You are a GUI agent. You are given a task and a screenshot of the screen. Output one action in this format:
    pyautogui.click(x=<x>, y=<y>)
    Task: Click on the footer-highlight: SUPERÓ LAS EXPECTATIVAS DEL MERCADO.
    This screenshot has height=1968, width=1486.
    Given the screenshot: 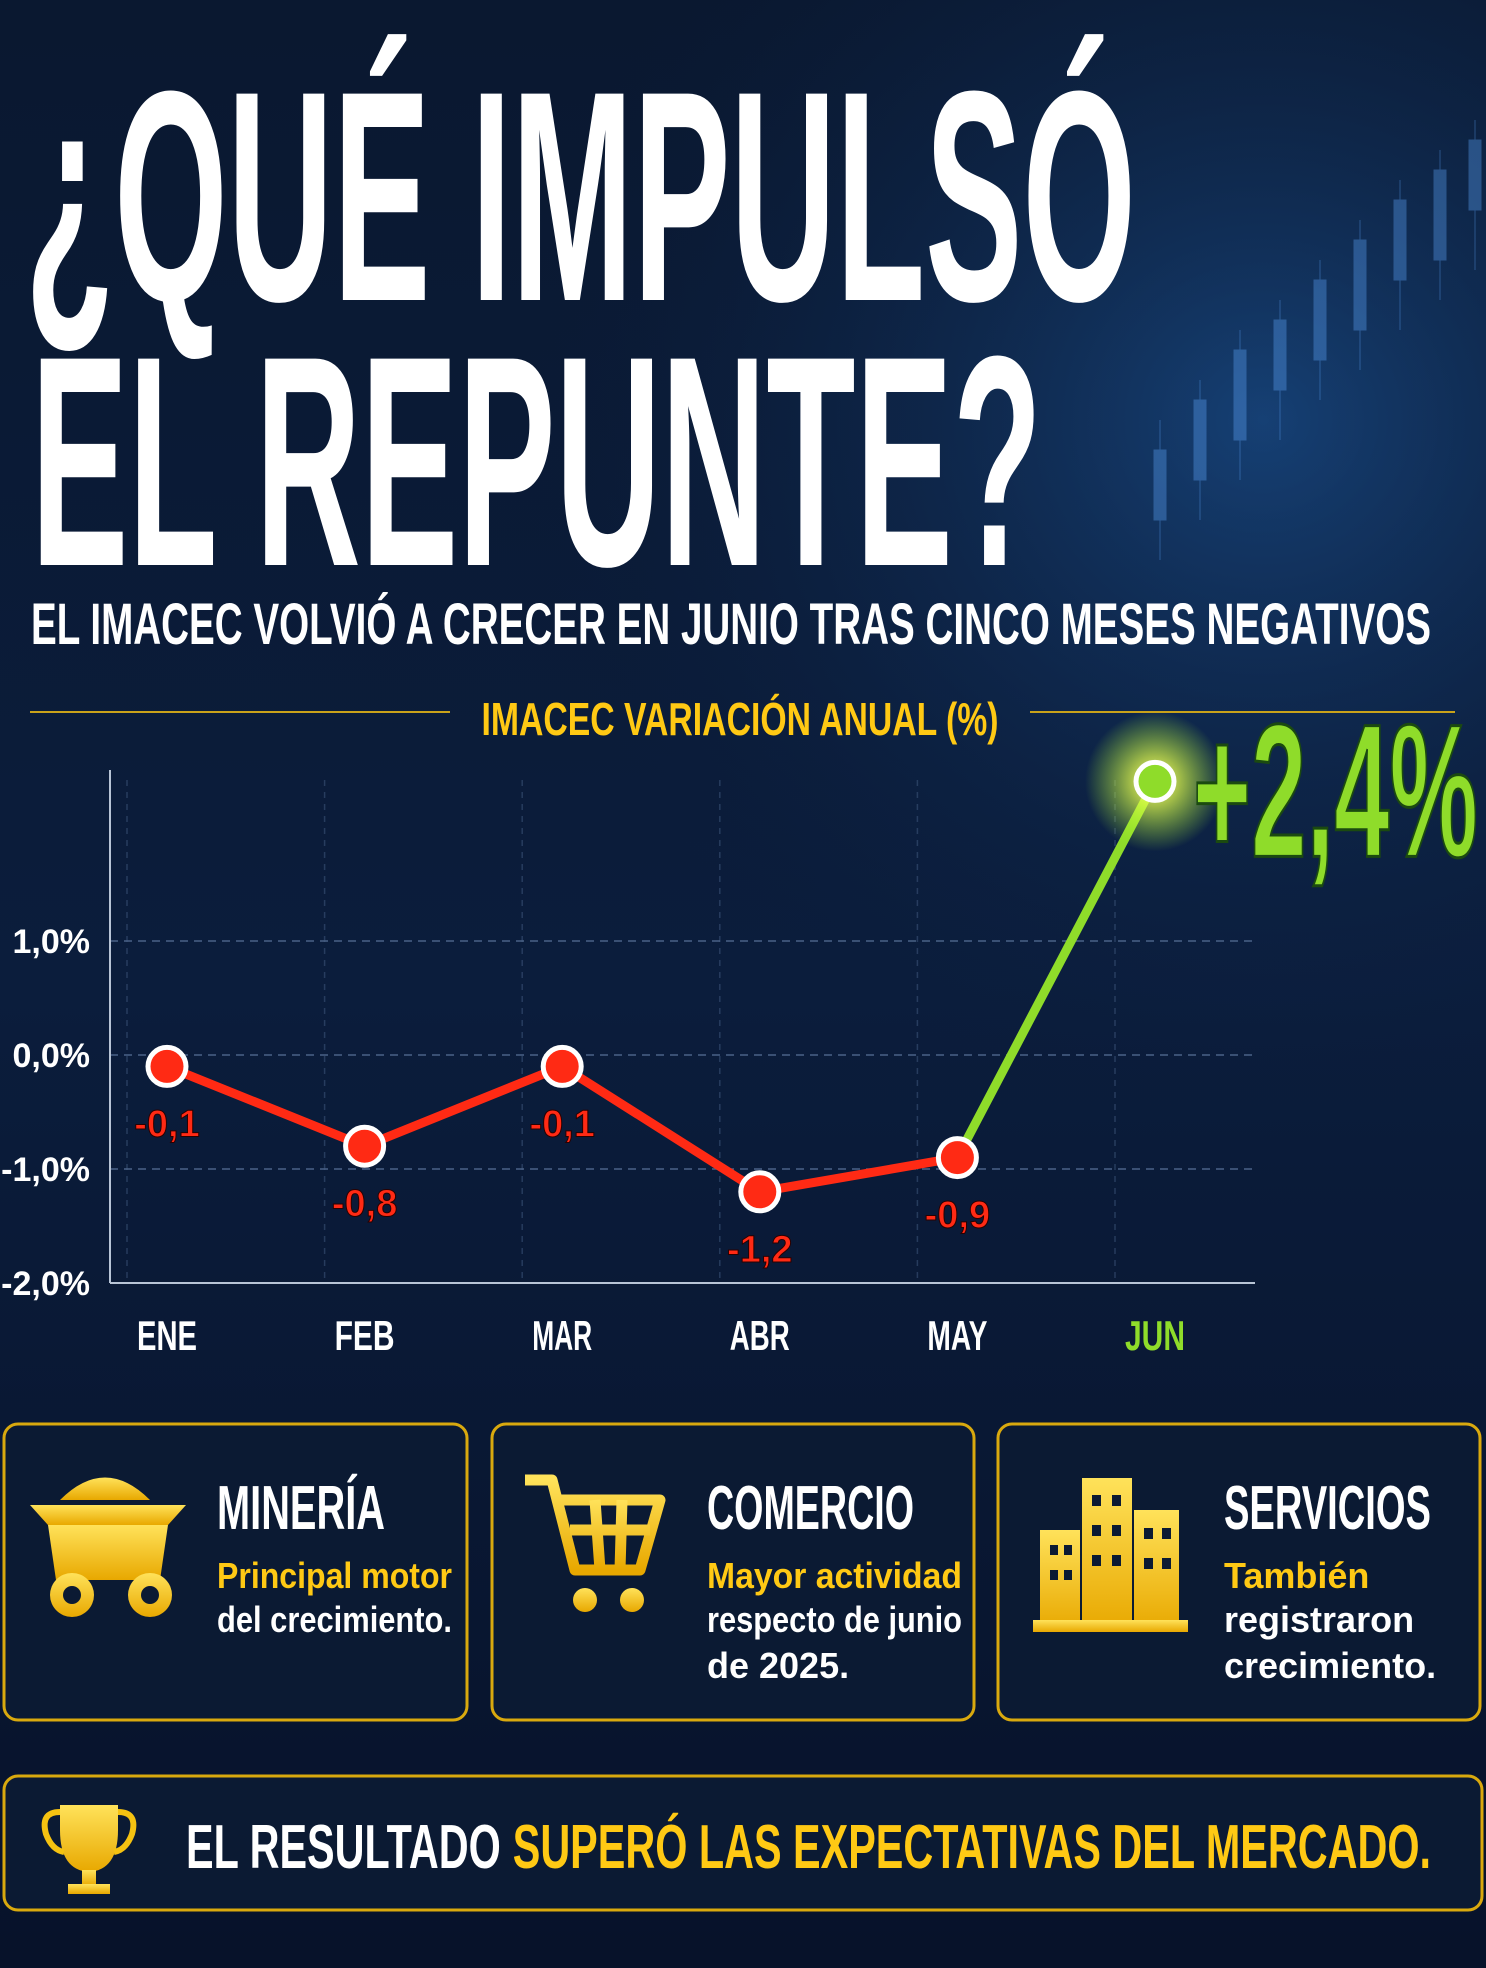 What is the action you would take?
    pyautogui.click(x=972, y=1847)
    